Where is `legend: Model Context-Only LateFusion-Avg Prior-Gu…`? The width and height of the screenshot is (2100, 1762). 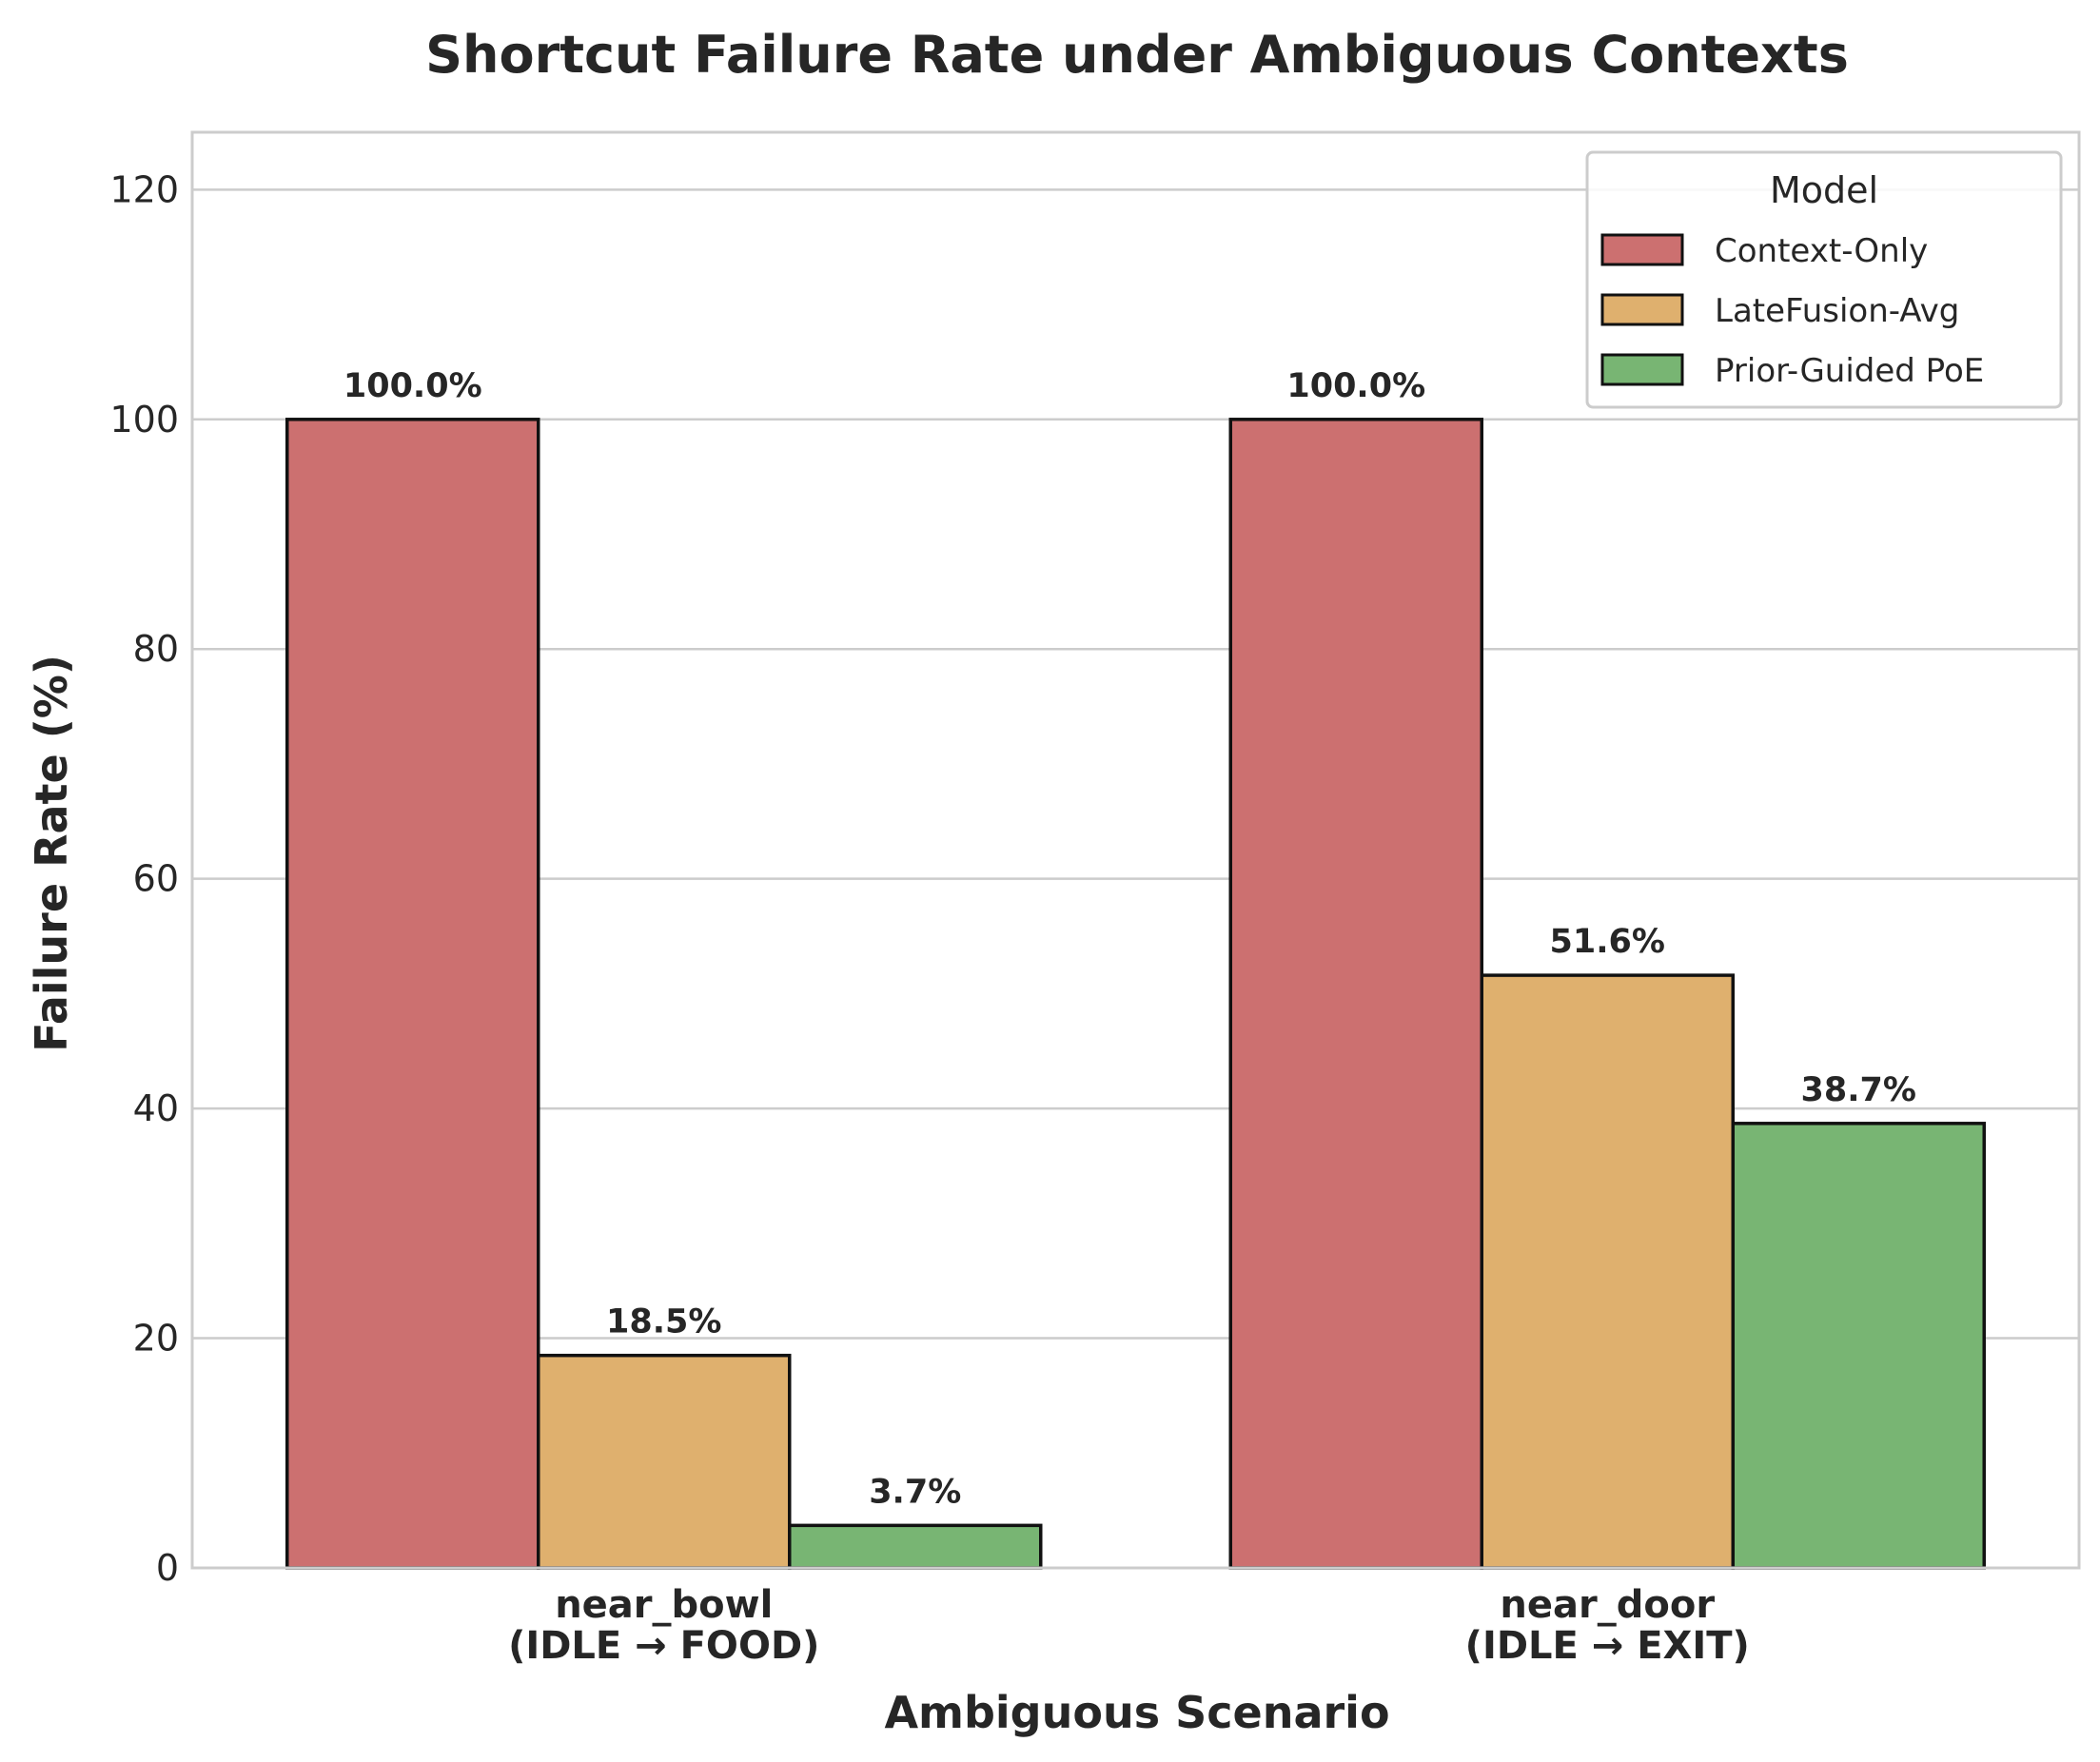
legend: Model Context-Only LateFusion-Avg Prior-Gu… is located at coordinates (1824, 279).